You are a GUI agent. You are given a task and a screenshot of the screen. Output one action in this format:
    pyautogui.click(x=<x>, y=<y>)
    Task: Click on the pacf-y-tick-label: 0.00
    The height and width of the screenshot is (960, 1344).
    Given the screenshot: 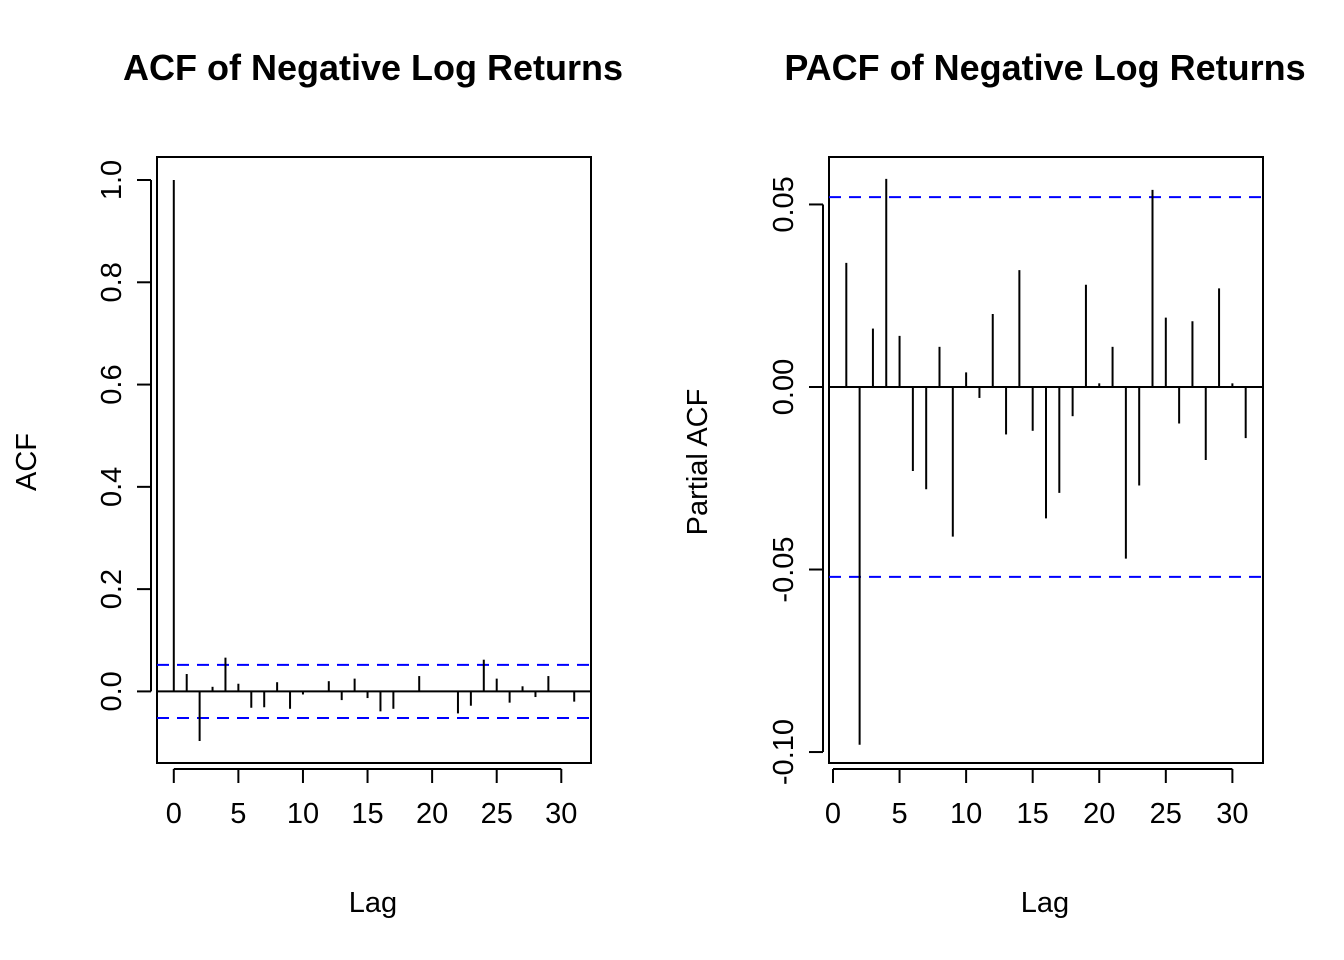 What is the action you would take?
    pyautogui.click(x=784, y=387)
    